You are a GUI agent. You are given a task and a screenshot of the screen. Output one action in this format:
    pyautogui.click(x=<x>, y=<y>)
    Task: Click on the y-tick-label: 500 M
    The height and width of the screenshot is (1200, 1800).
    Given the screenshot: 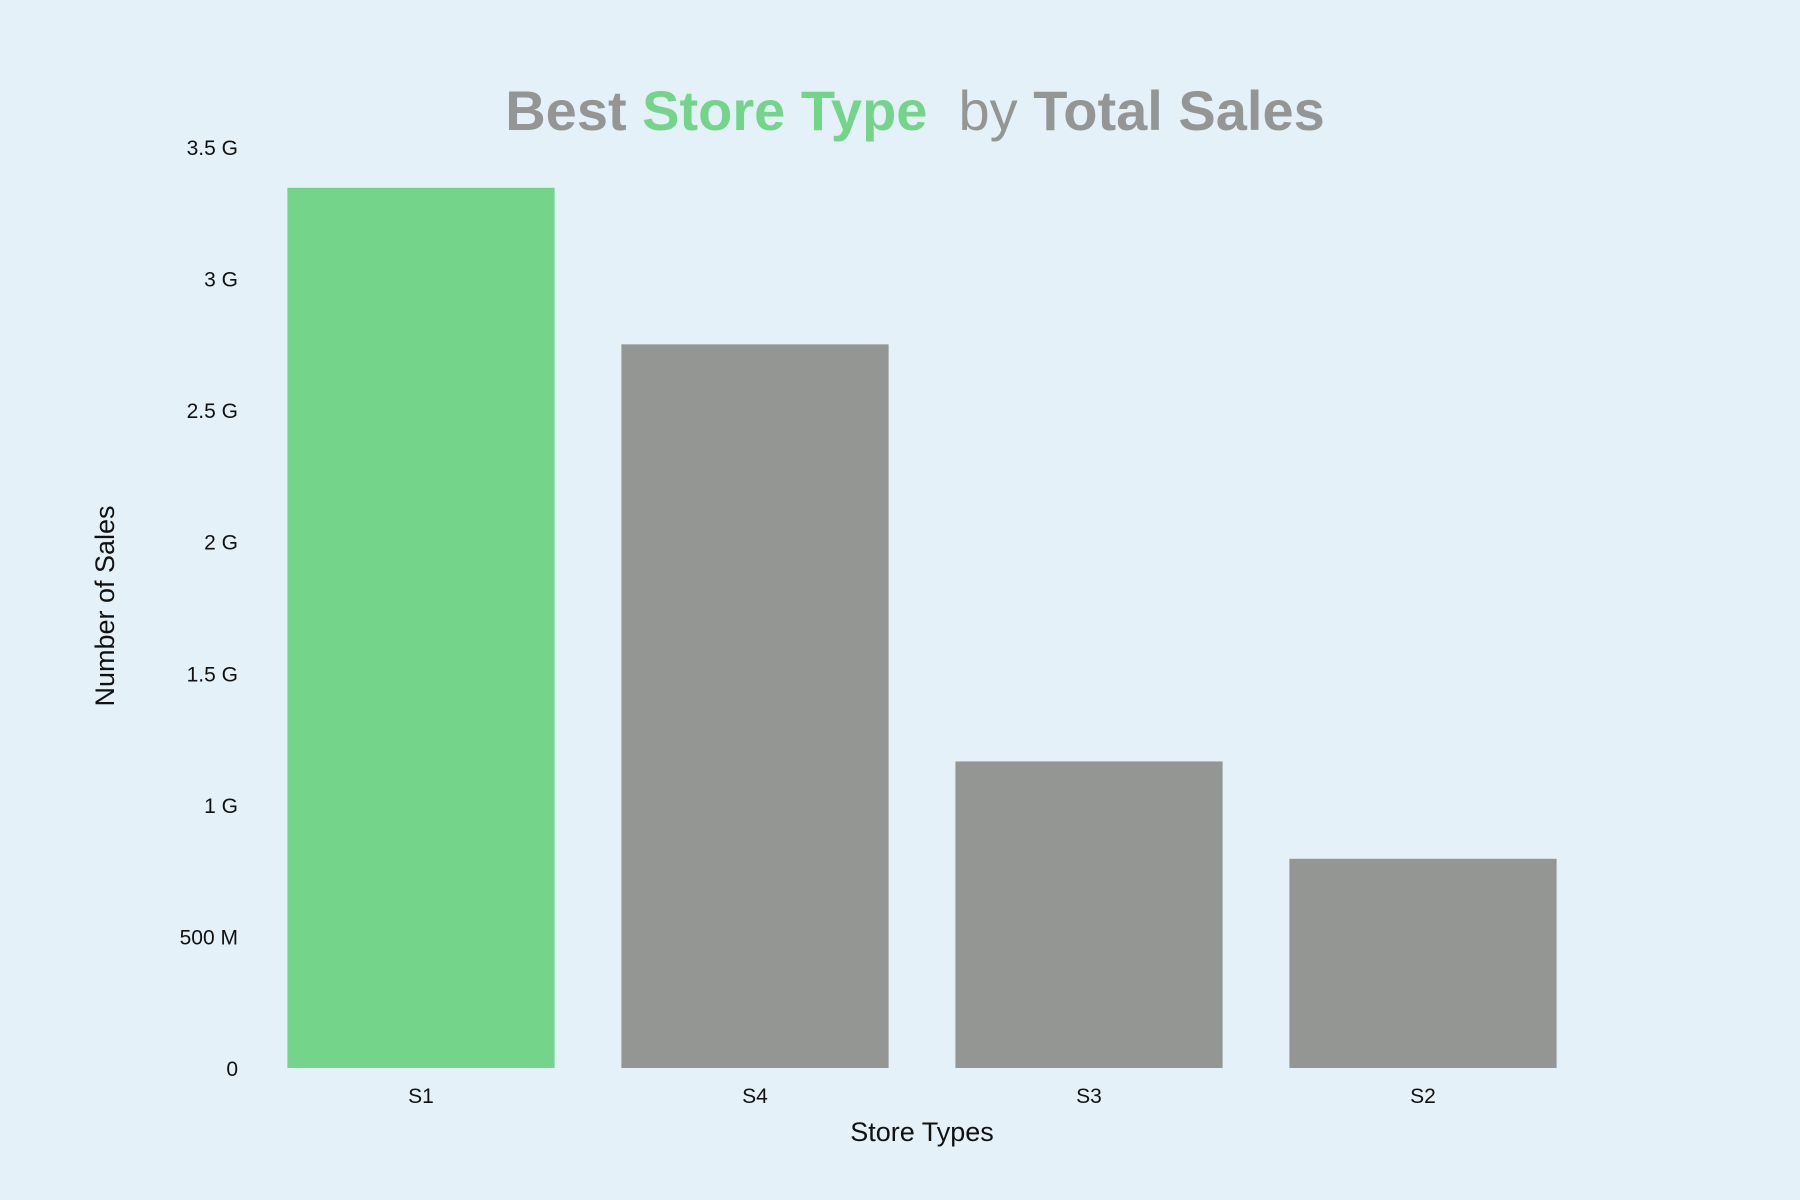 What is the action you would take?
    pyautogui.click(x=209, y=937)
    